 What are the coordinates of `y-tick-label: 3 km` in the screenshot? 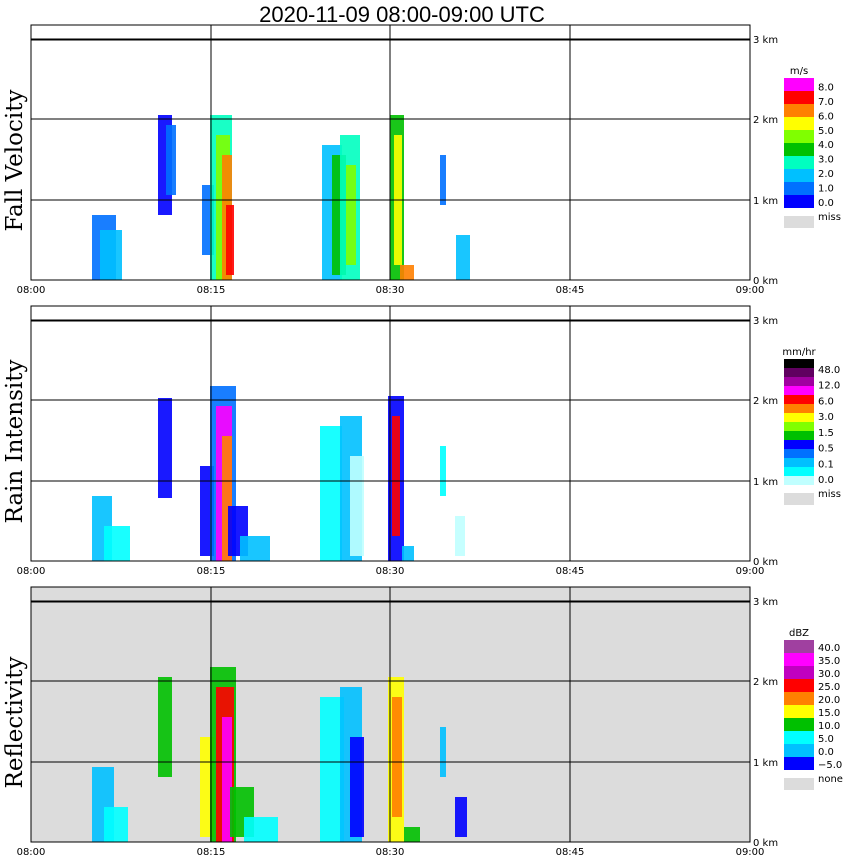 It's located at (765, 321).